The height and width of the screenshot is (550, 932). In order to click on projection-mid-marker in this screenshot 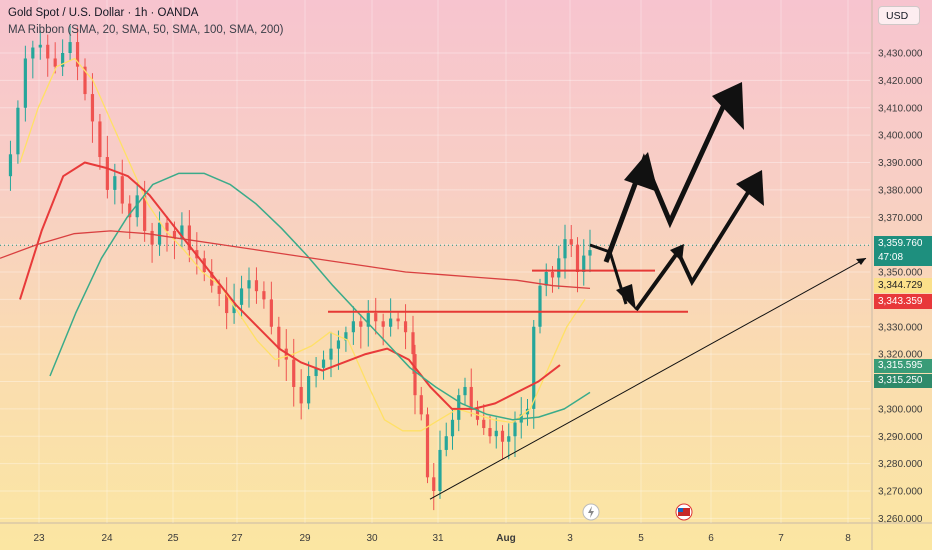, I will do `click(677, 253)`.